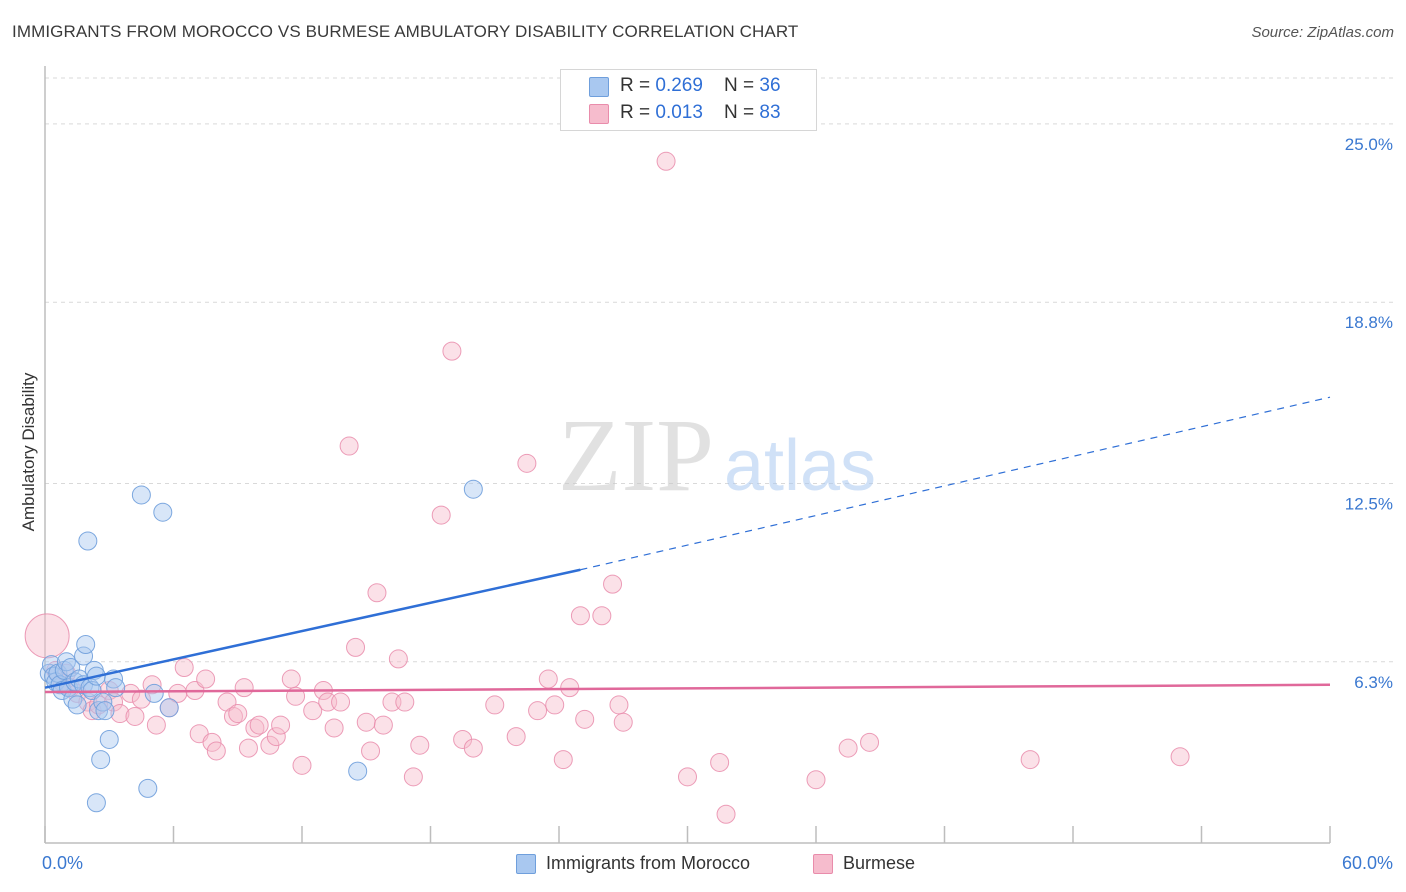 This screenshot has width=1406, height=892. I want to click on source-label: Source: ZipAtlas.com, so click(1322, 32).